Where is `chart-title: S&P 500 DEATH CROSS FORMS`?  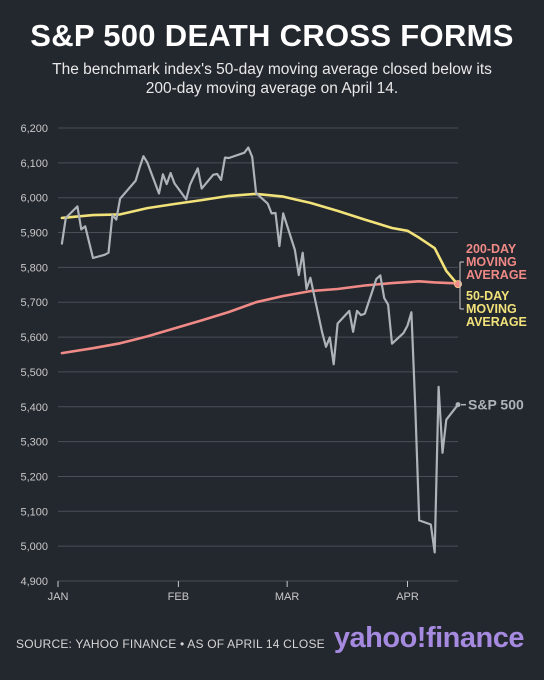 chart-title: S&P 500 DEATH CROSS FORMS is located at coordinates (272, 35).